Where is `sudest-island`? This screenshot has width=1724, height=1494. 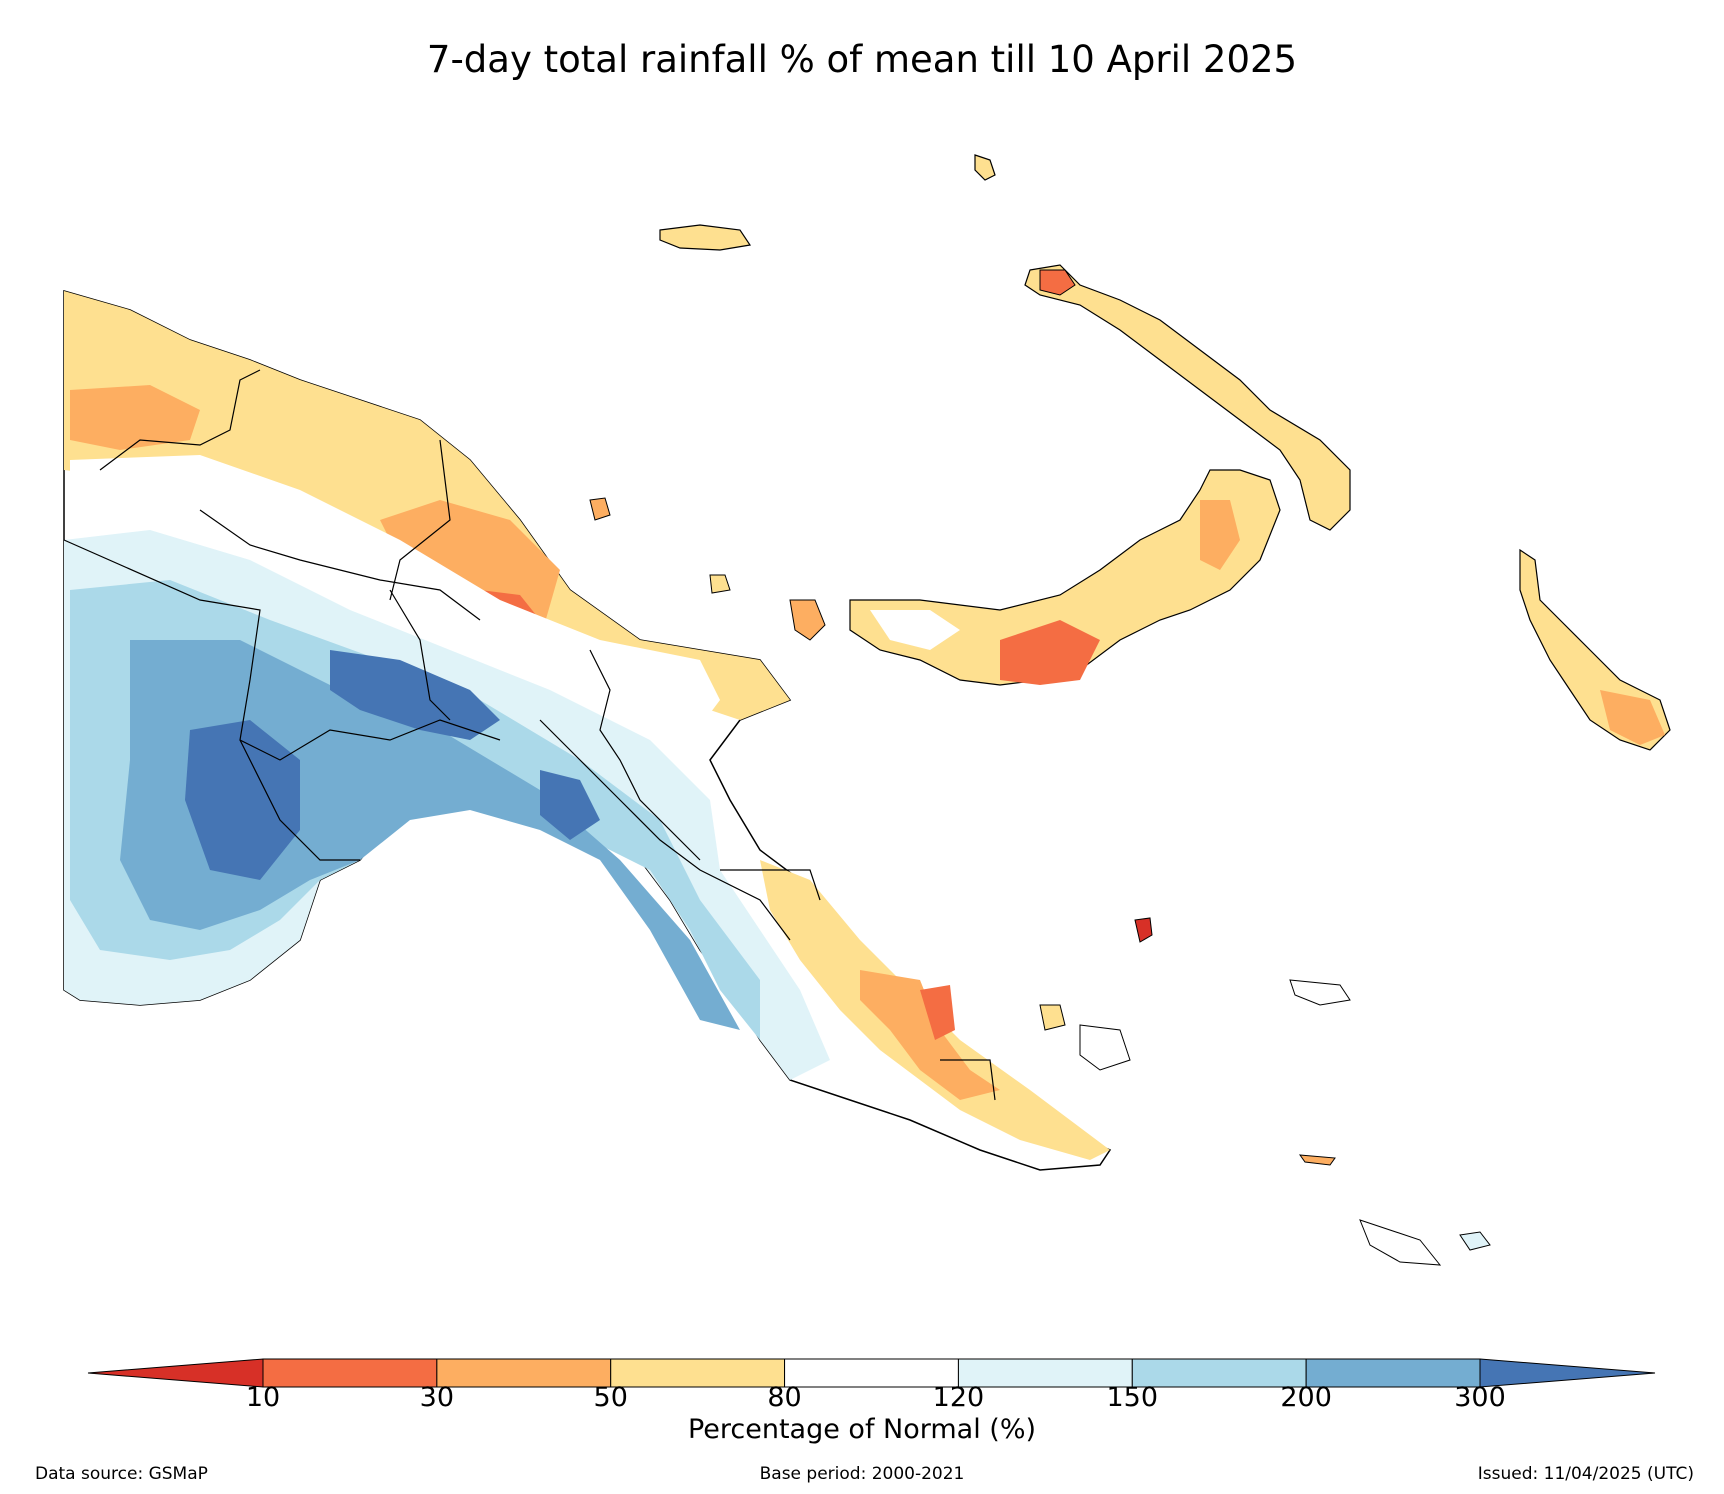 sudest-island is located at coordinates (1400, 1242).